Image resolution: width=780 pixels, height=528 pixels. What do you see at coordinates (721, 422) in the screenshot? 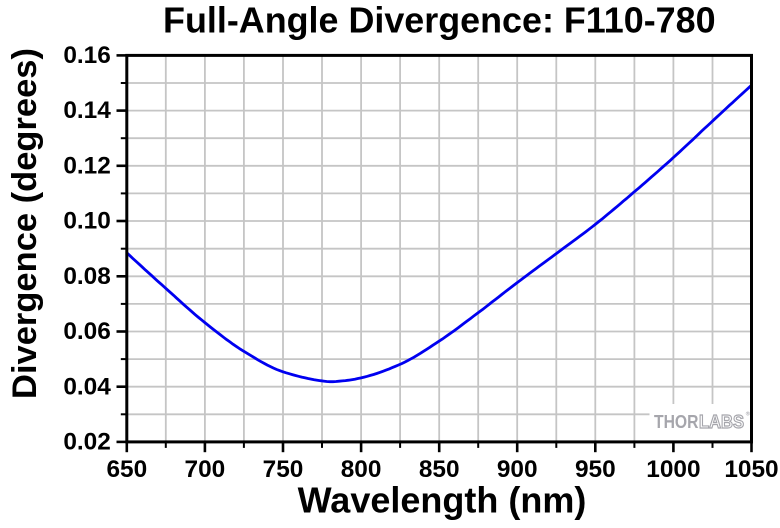
I see `svg-text: LABS` at bounding box center [721, 422].